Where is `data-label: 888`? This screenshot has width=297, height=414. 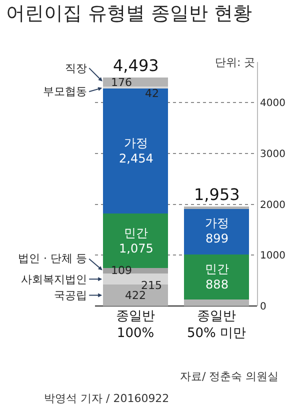 data-label: 888 is located at coordinates (217, 285).